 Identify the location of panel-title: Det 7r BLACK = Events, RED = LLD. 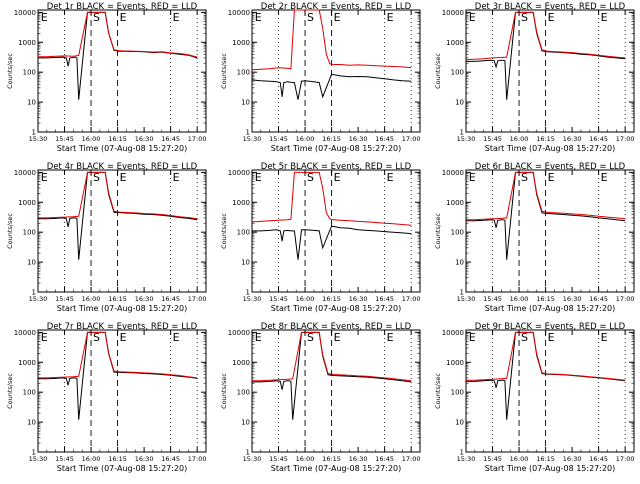
(122, 327).